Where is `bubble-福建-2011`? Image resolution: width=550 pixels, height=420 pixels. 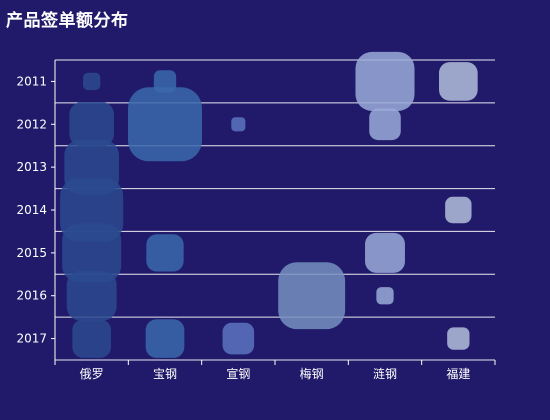
bubble-福建-2011 is located at coordinates (458, 81).